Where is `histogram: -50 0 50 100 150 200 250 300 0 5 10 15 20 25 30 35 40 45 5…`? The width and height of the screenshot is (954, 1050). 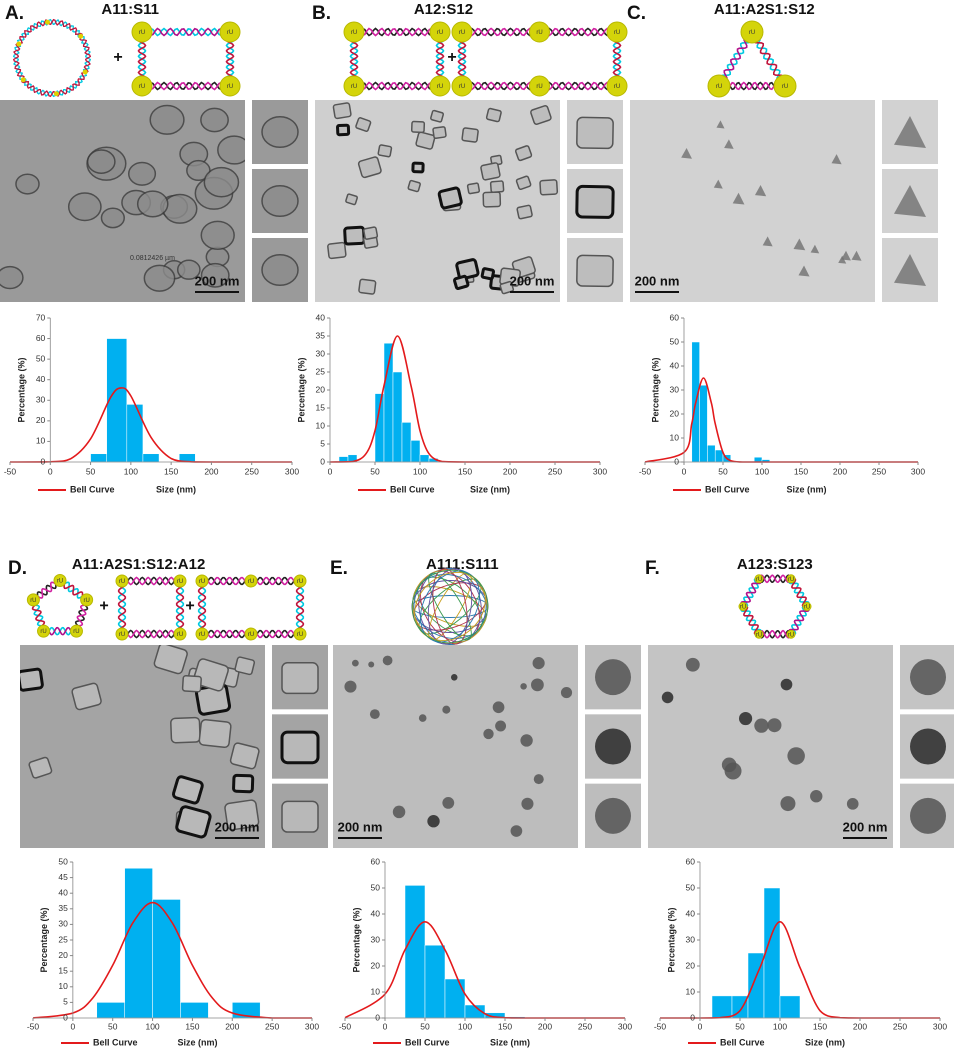 histogram: -50 0 50 100 150 200 250 300 0 5 10 15 20 25 30 35 40 45 5… is located at coordinates (173, 951).